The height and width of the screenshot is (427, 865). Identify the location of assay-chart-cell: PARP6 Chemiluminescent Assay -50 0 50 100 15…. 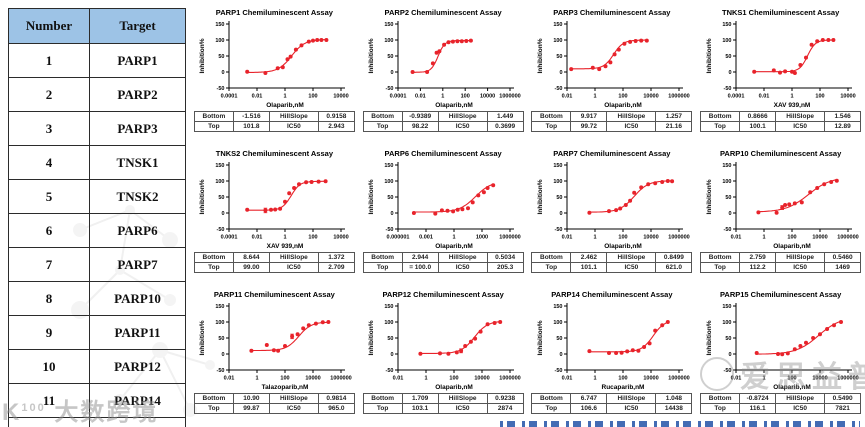
(443, 214).